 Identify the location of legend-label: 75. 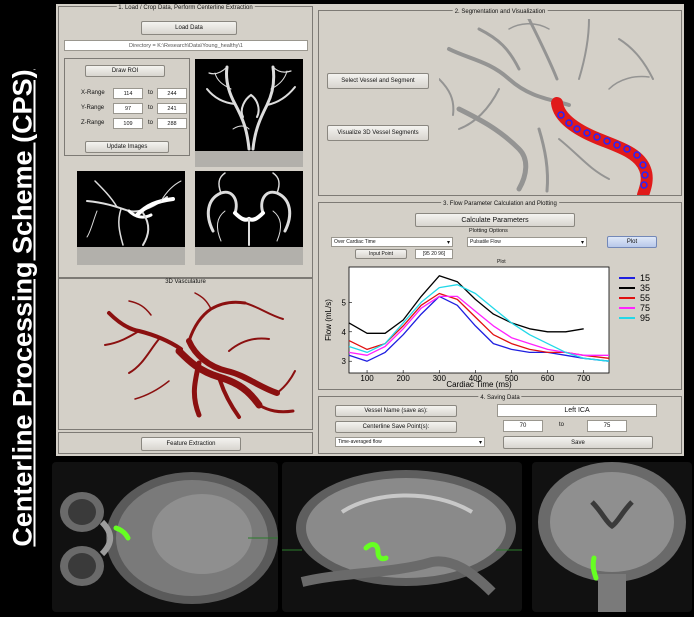
(645, 308).